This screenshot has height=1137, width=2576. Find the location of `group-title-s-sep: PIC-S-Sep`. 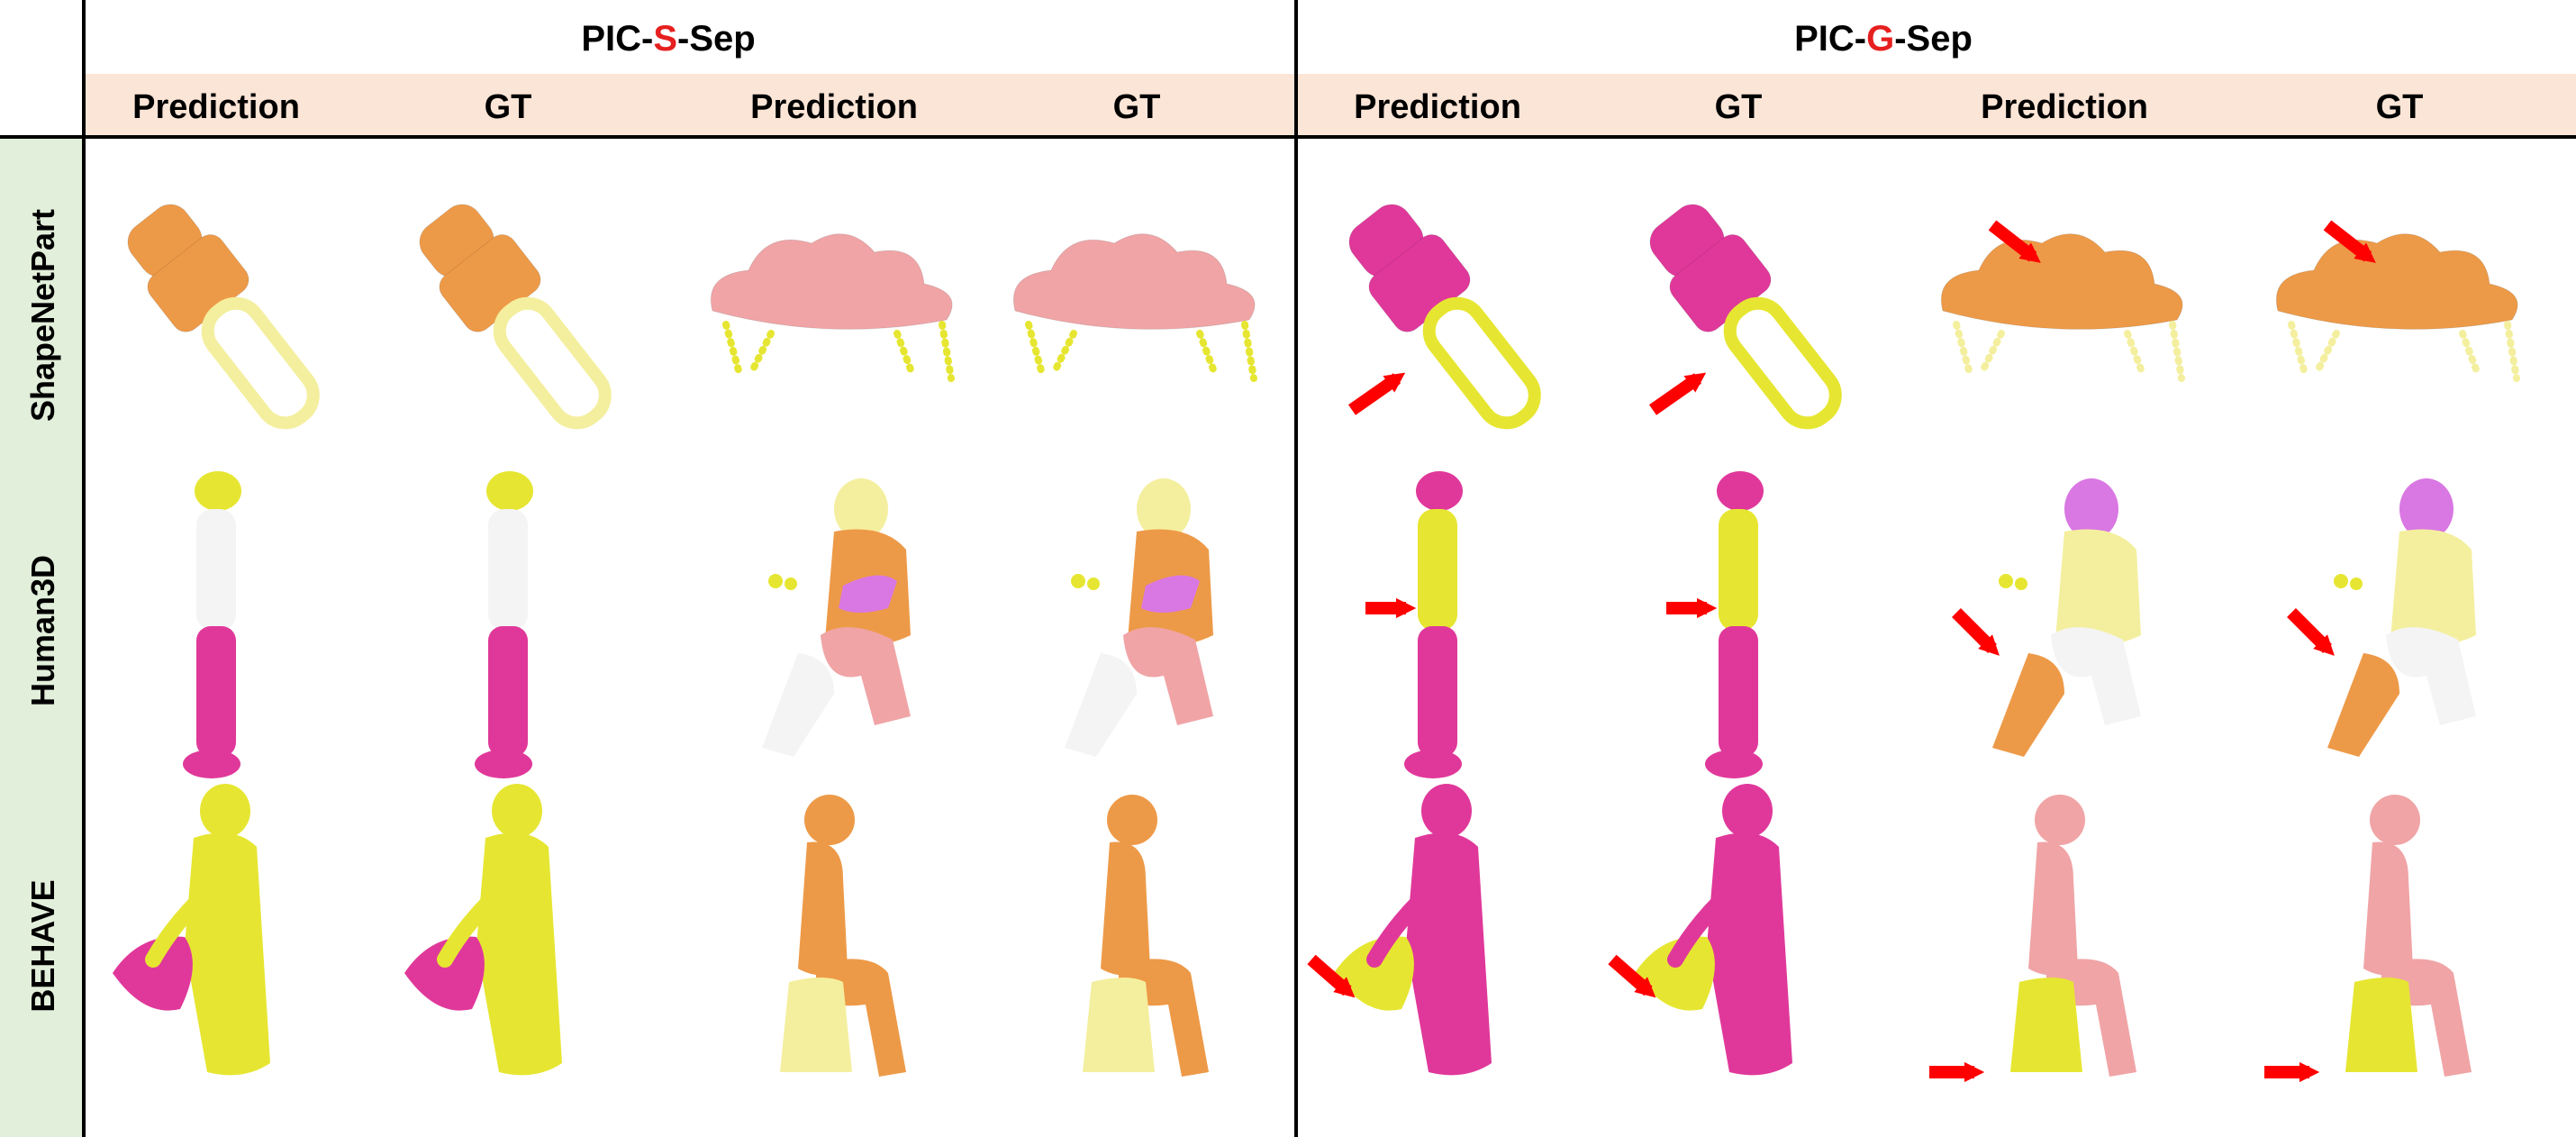

group-title-s-sep: PIC-S-Sep is located at coordinates (668, 39).